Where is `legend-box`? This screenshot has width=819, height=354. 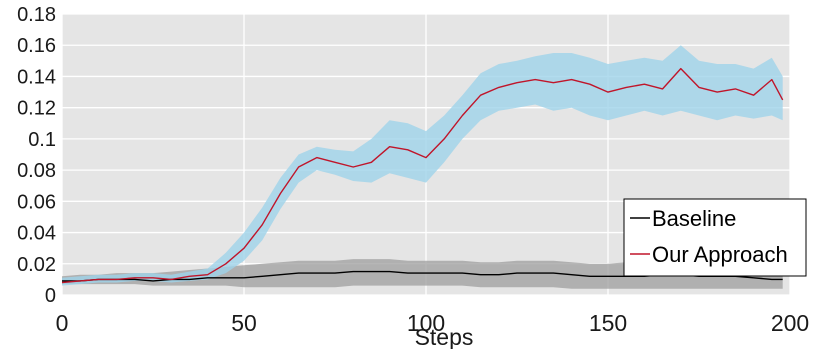 legend-box is located at coordinates (715, 237).